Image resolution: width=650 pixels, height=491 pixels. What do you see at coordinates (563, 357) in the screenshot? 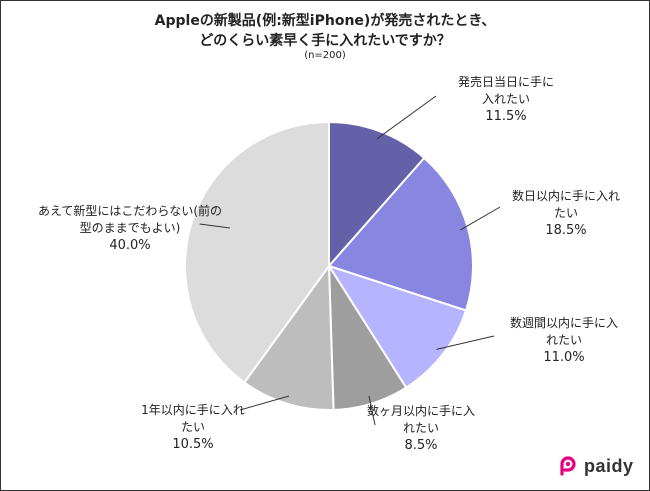
I see `slice-value-label-2: 11.0%` at bounding box center [563, 357].